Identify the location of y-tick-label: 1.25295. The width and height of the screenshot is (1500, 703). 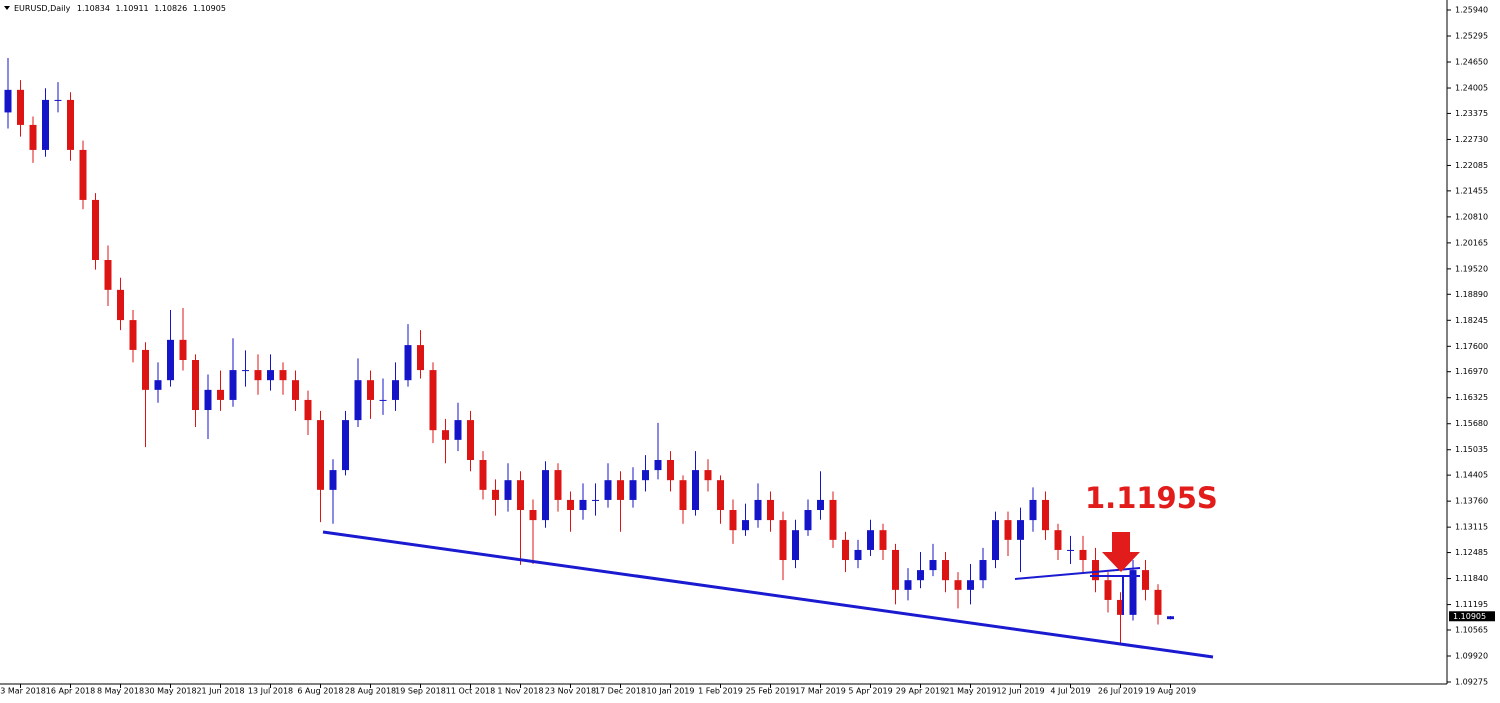
(1471, 36).